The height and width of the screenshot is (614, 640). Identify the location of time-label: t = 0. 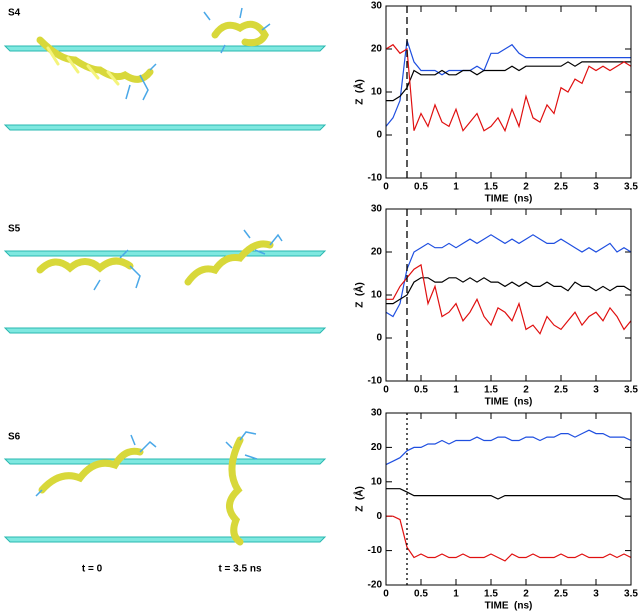
(92, 569).